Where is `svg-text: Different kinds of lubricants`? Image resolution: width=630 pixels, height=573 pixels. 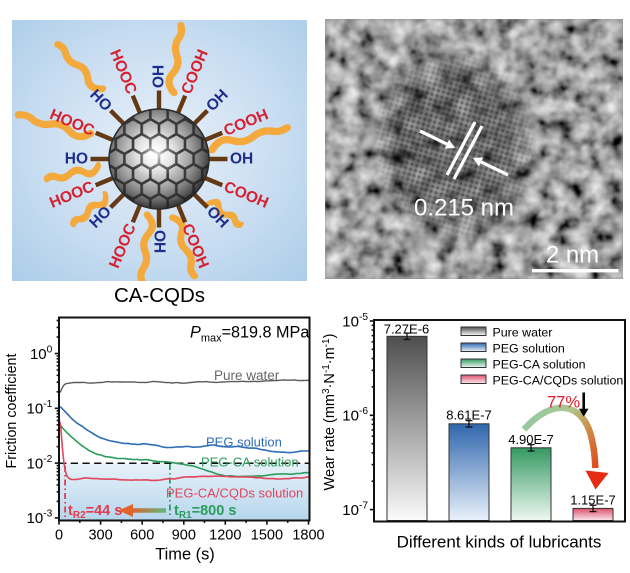 svg-text: Different kinds of lubricants is located at coordinates (499, 542).